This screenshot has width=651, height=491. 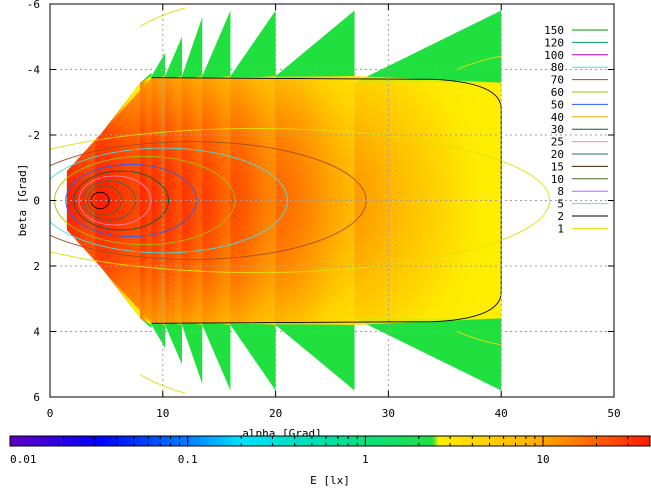 What do you see at coordinates (557, 179) in the screenshot?
I see `legend-label: 10` at bounding box center [557, 179].